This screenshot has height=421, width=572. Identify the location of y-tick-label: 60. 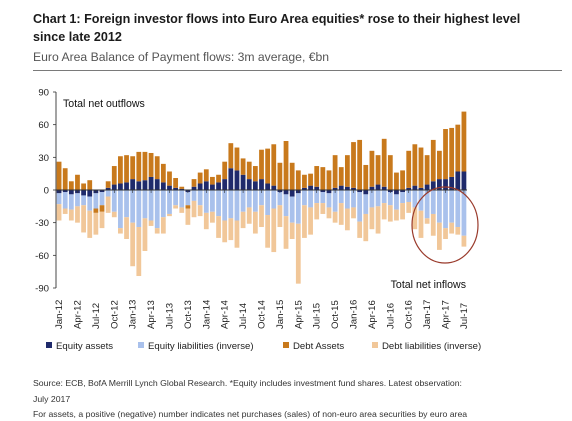
(43, 125).